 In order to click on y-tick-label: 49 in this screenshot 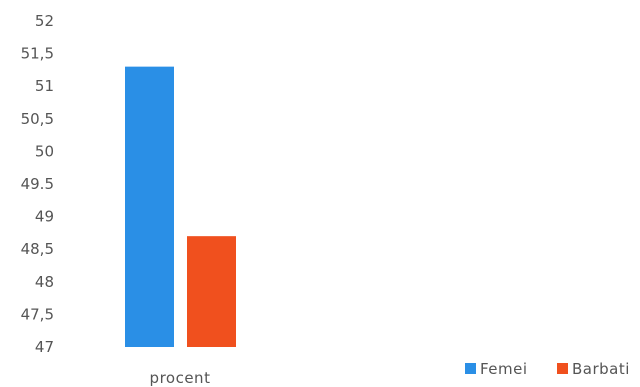, I will do `click(44, 217)`.